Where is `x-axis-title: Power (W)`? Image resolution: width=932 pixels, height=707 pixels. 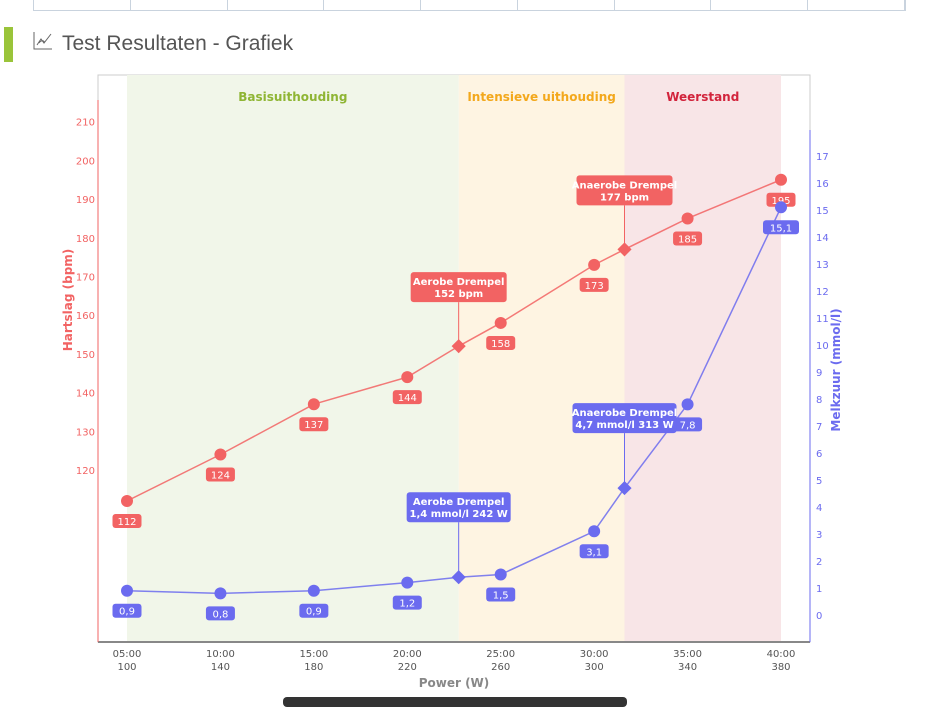 x-axis-title: Power (W) is located at coordinates (454, 683).